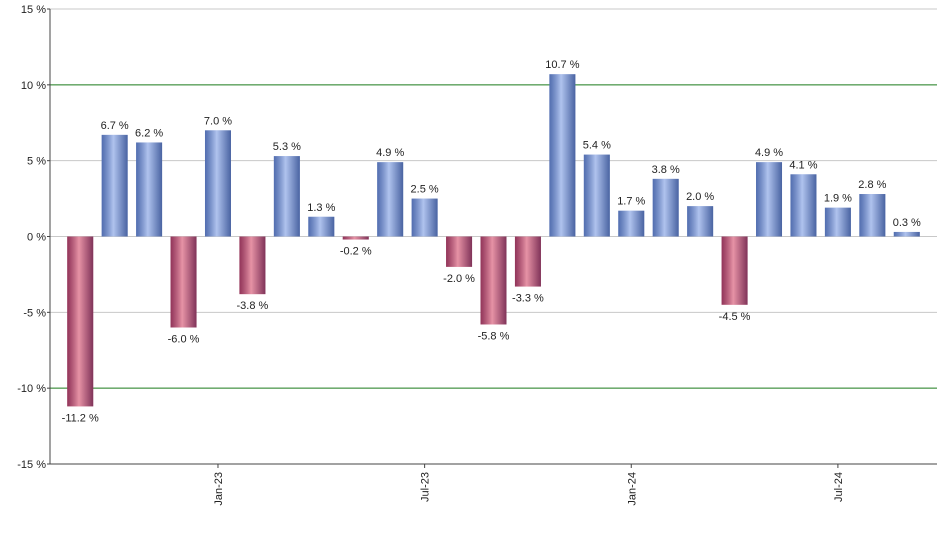 This screenshot has height=555, width=940. I want to click on y-tick-label: 10 %, so click(33, 86).